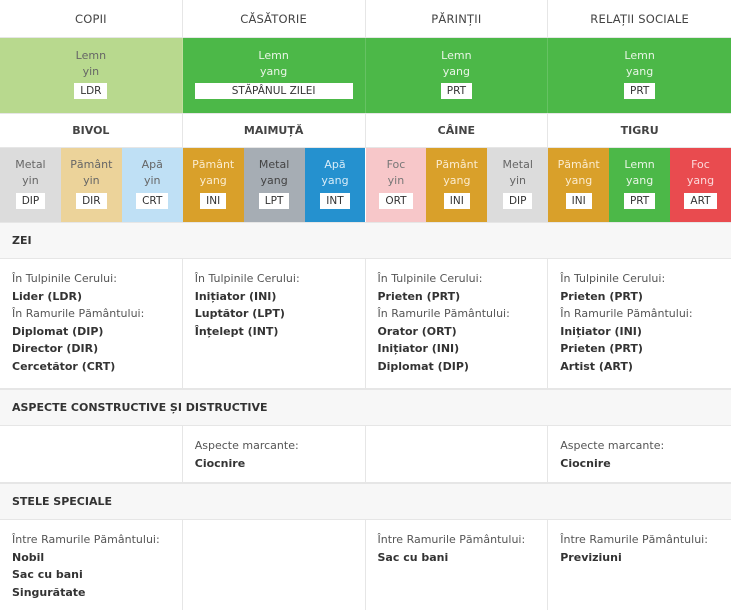  I want to click on branch-cell: Metal yang LPT, so click(274, 185).